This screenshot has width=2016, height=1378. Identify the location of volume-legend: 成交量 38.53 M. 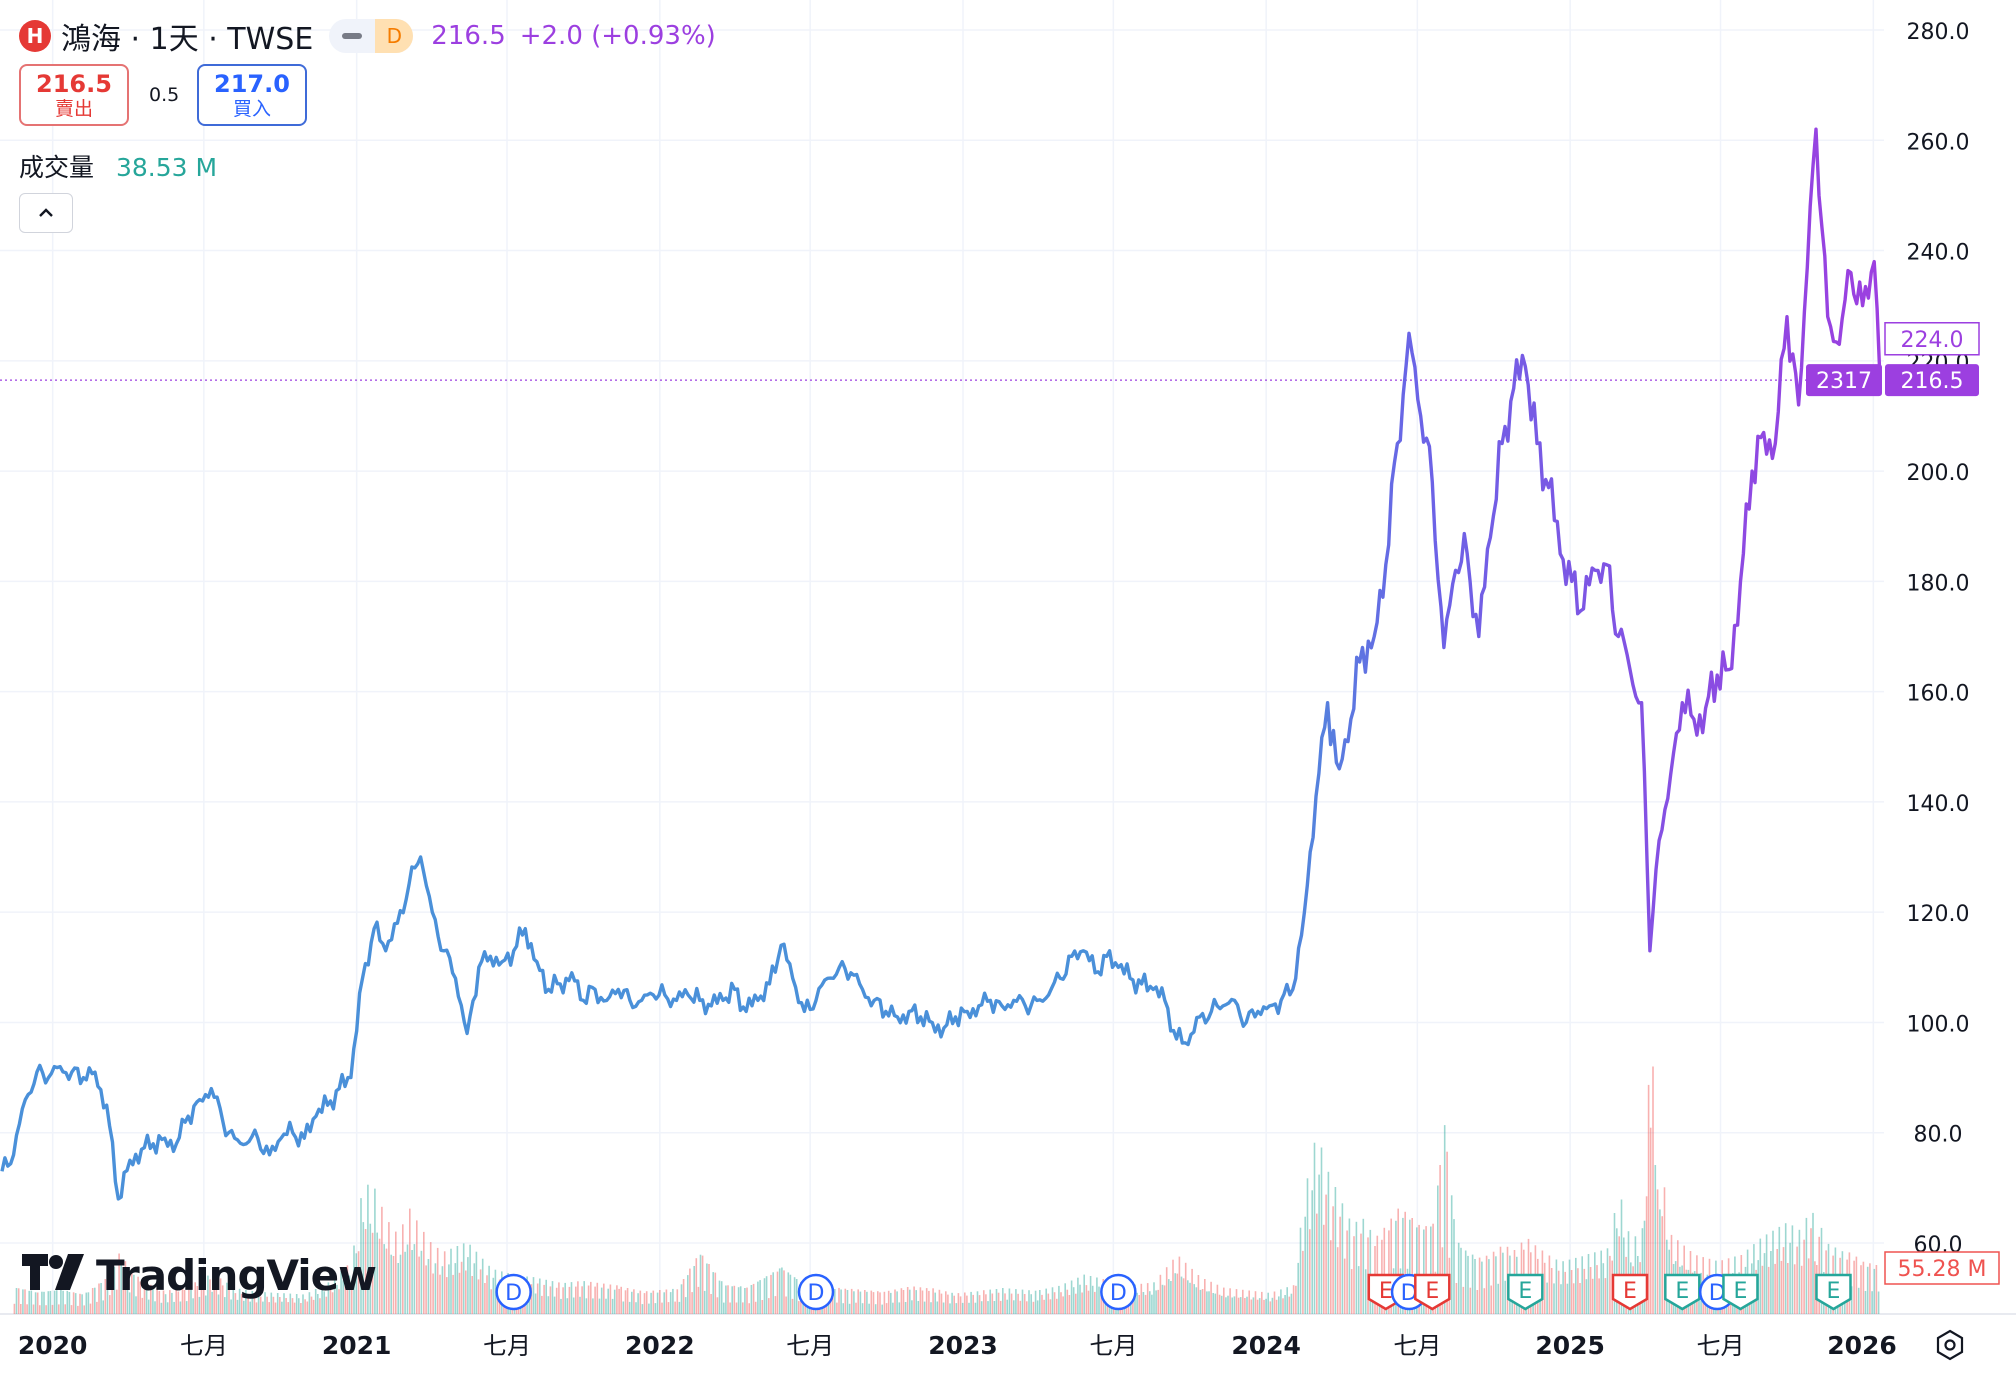
(118, 166).